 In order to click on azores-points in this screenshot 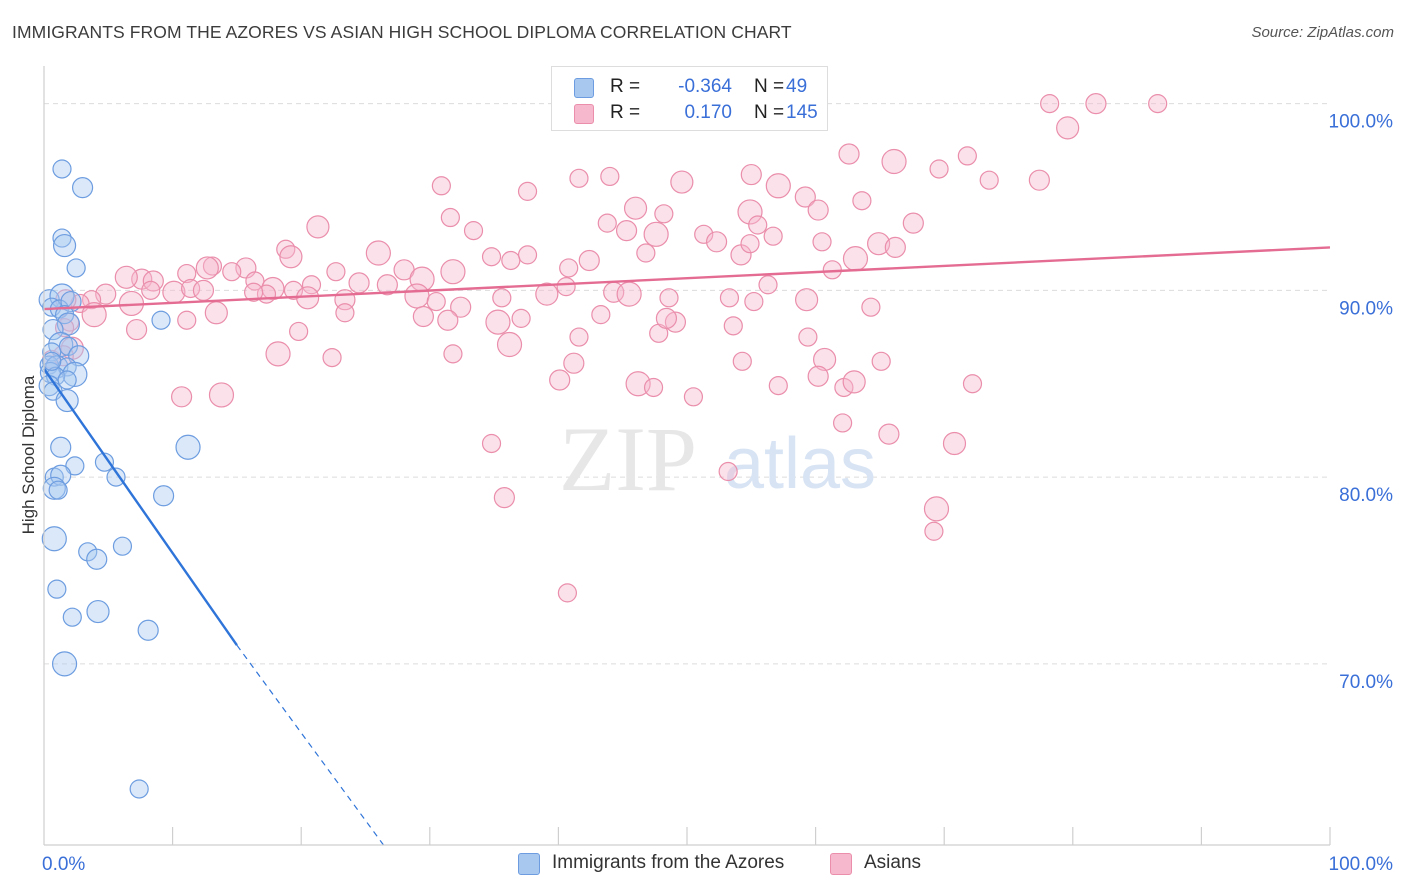, I will do `click(119, 479)`.